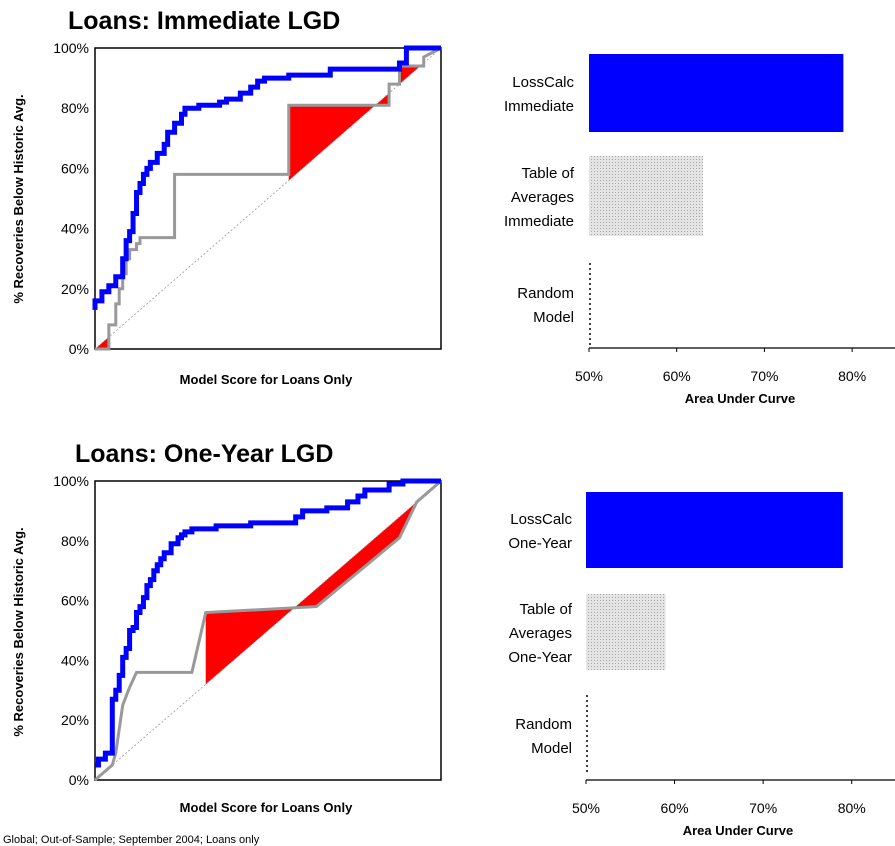  I want to click on roc-ylabel-immediate: % Recoveries Below Historic Avg., so click(18, 198).